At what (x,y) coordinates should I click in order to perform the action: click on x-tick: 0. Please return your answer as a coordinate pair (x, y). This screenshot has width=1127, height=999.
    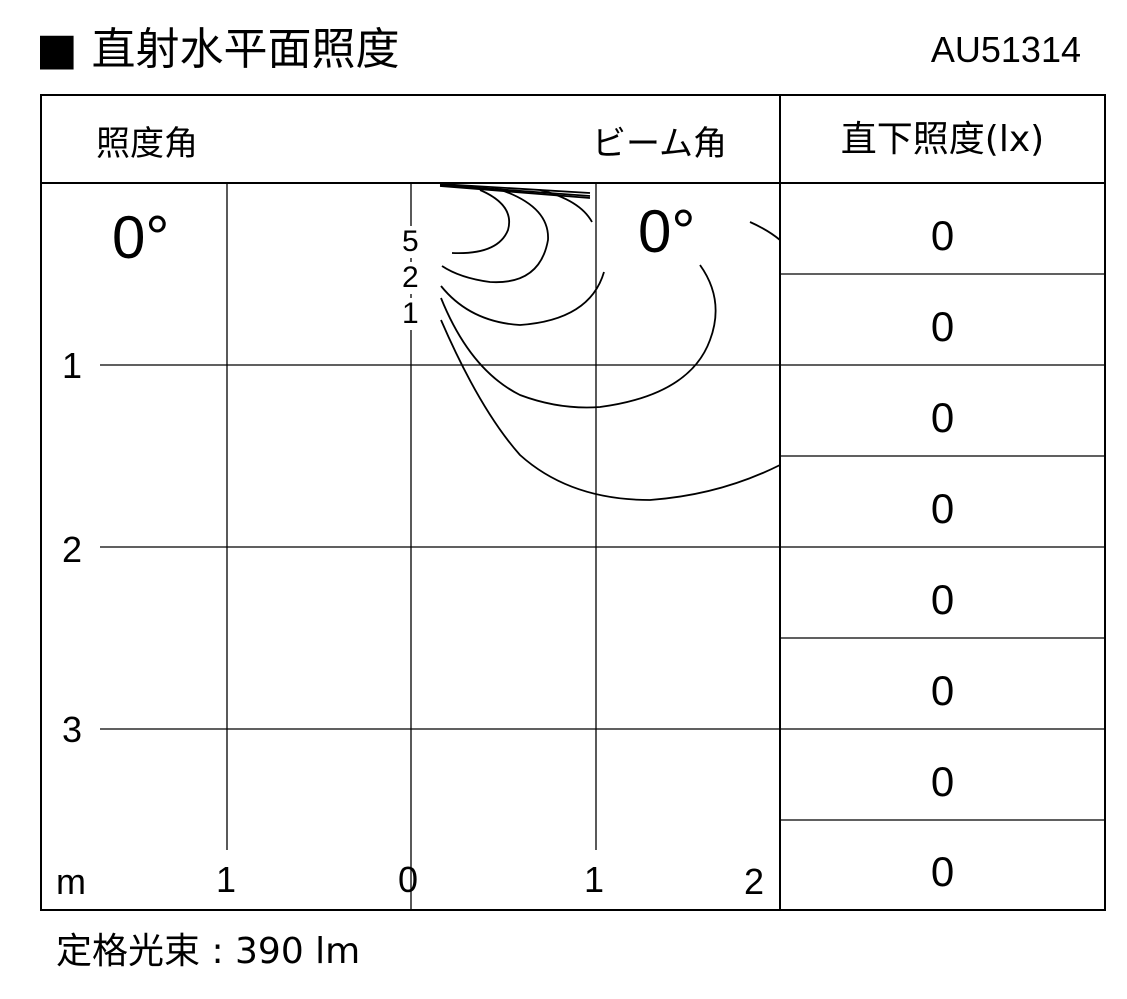
    Looking at the image, I should click on (408, 879).